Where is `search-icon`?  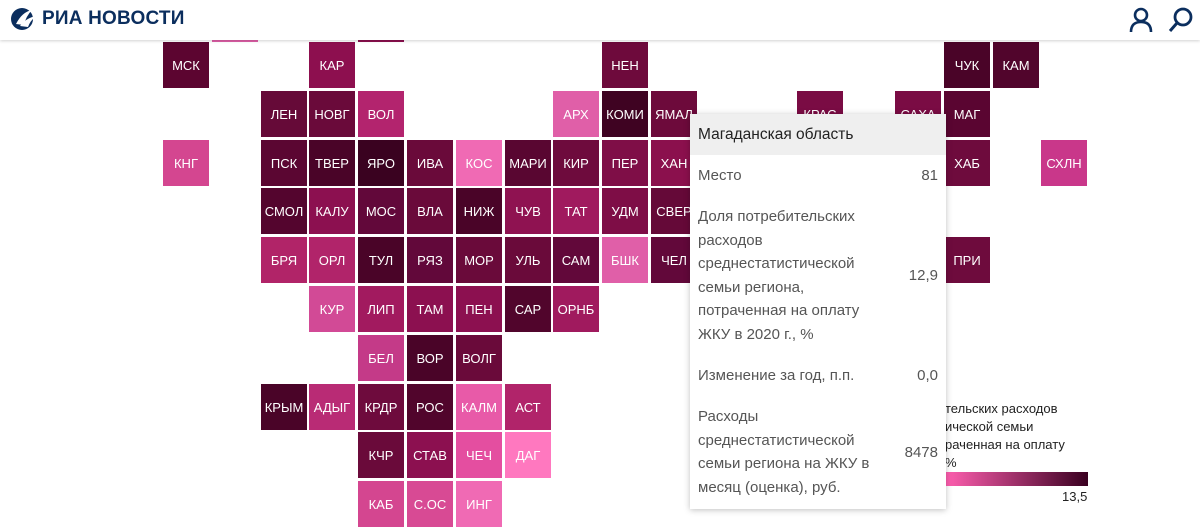 search-icon is located at coordinates (1181, 20).